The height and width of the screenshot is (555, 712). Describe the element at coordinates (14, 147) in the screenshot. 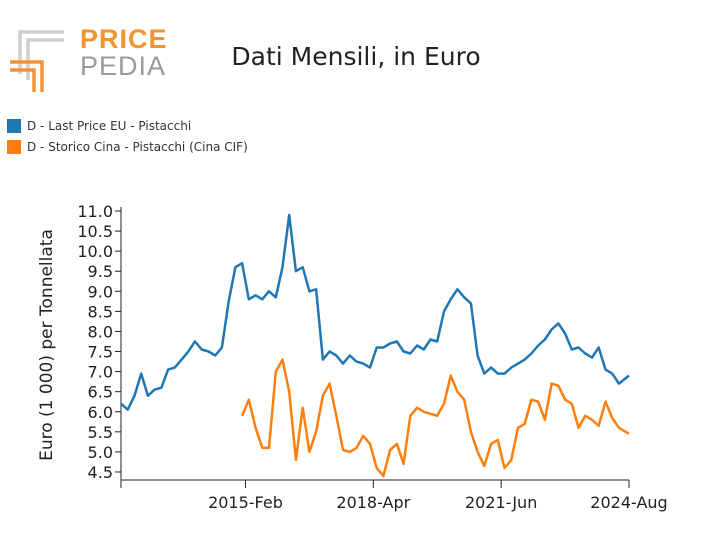

I see `legend-swatch-orange` at that location.